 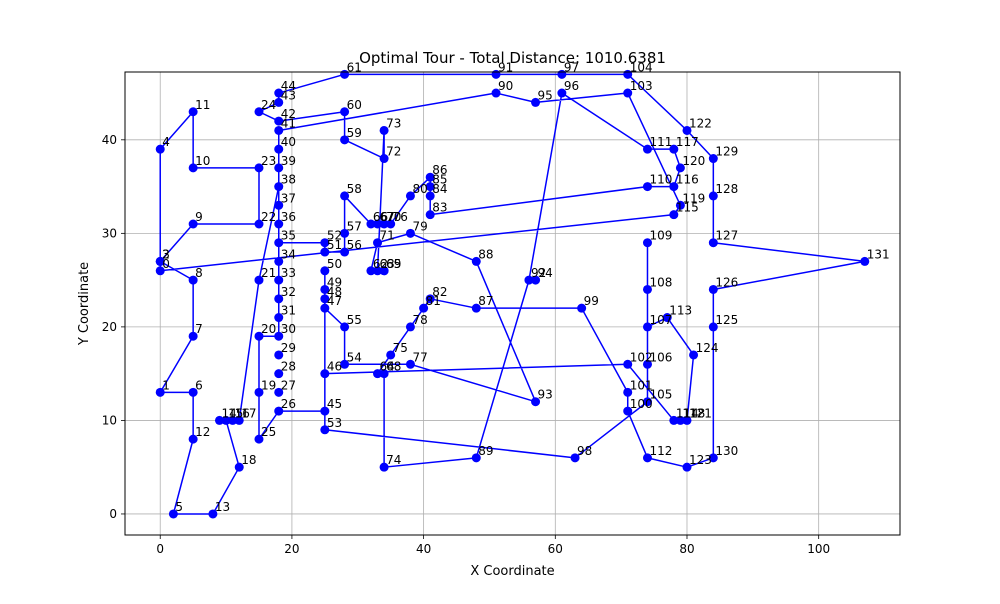 What do you see at coordinates (288, 367) in the screenshot?
I see `node-label: 28` at bounding box center [288, 367].